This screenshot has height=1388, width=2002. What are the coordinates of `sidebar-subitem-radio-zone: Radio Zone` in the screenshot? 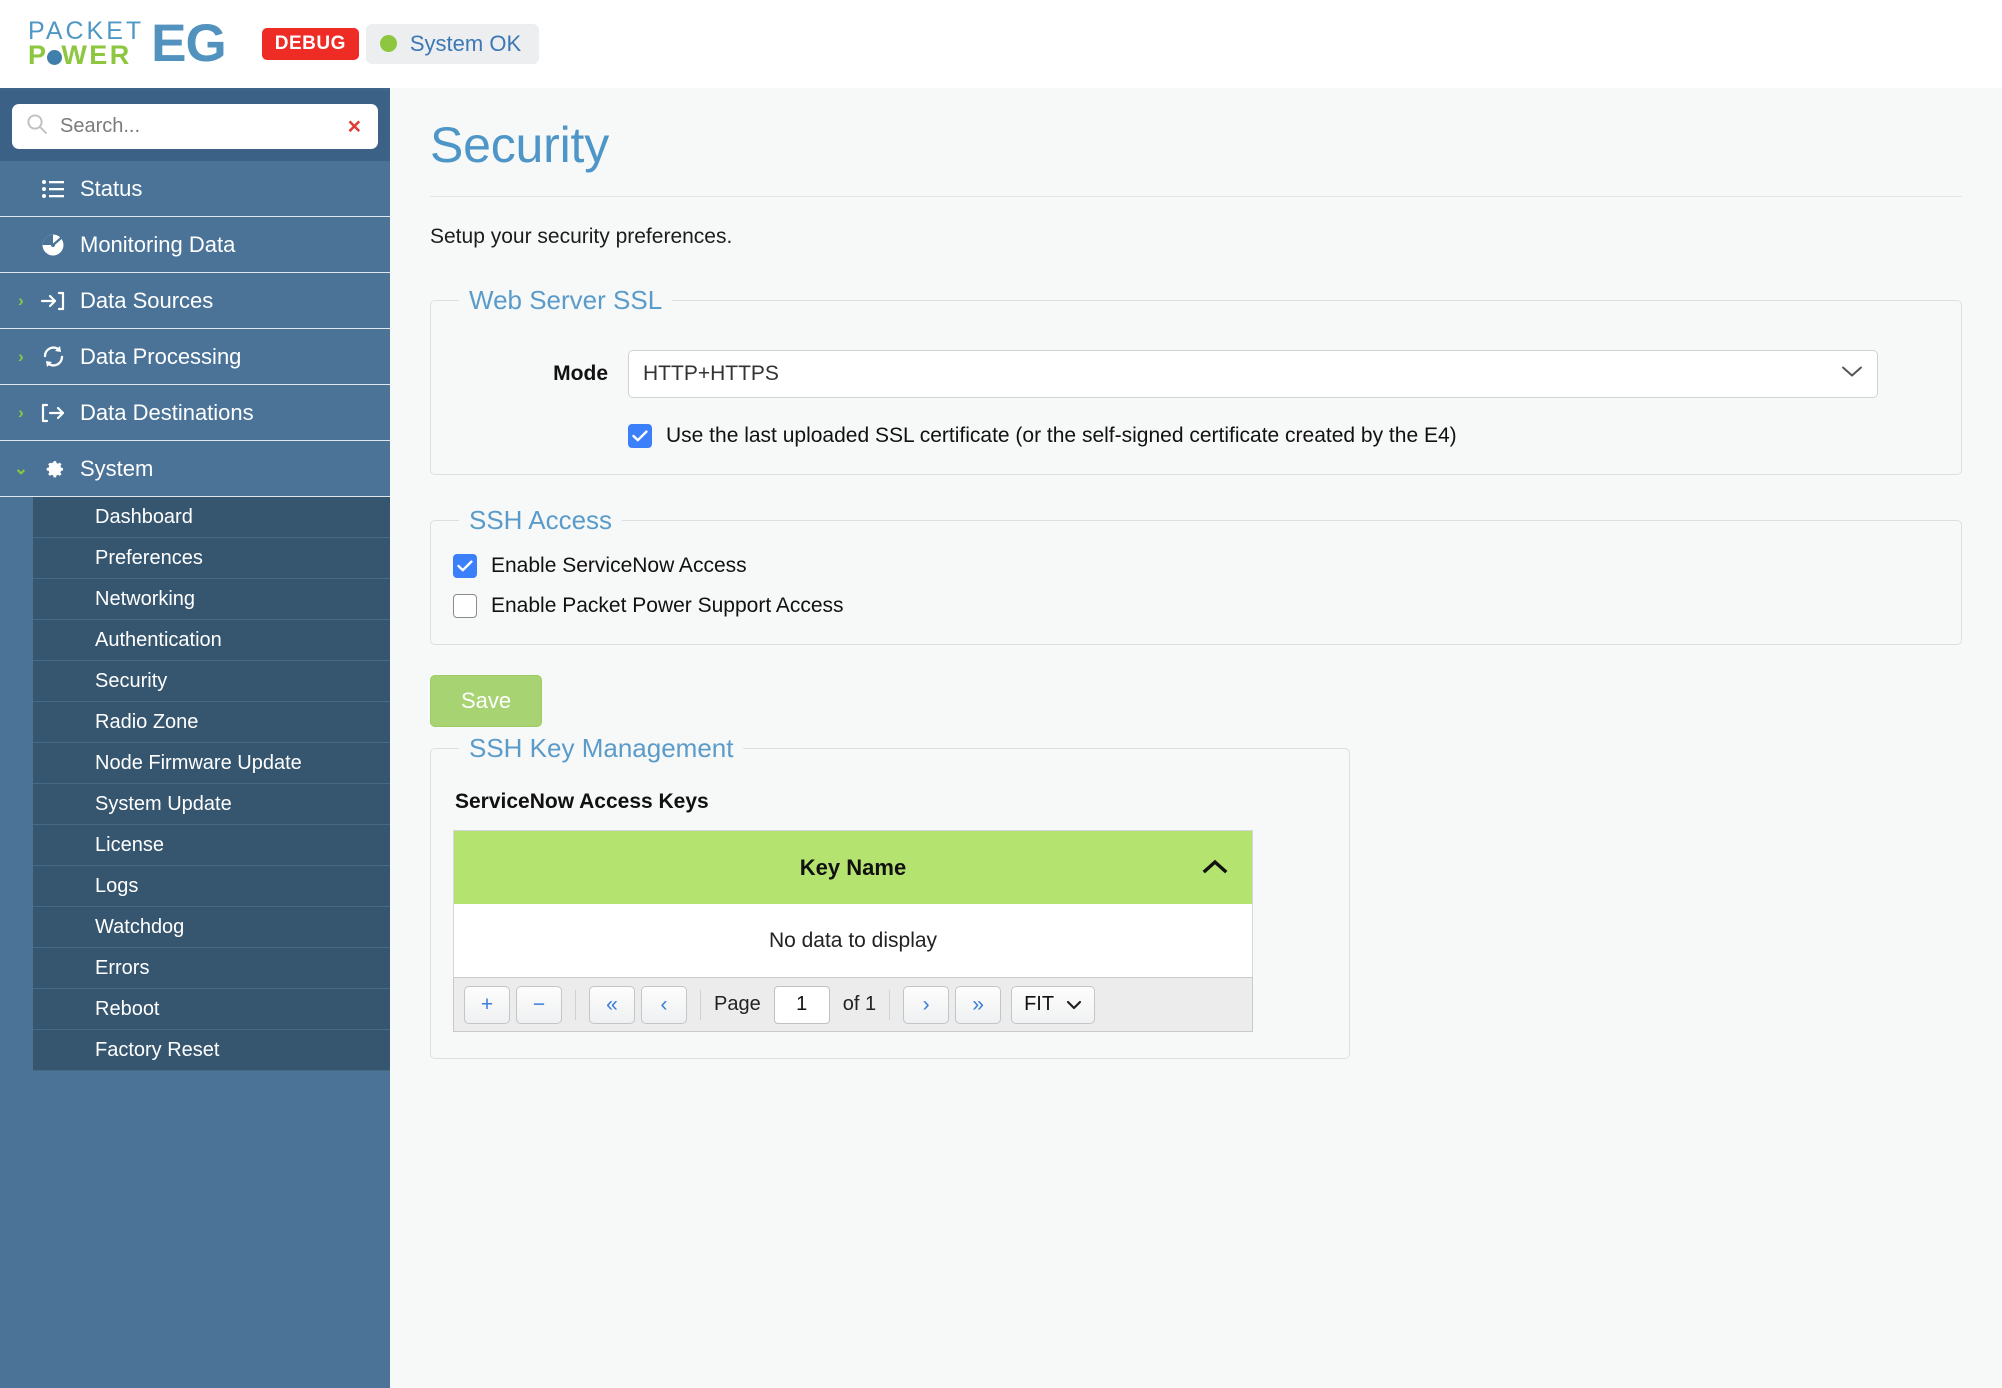 It's located at (211, 722).